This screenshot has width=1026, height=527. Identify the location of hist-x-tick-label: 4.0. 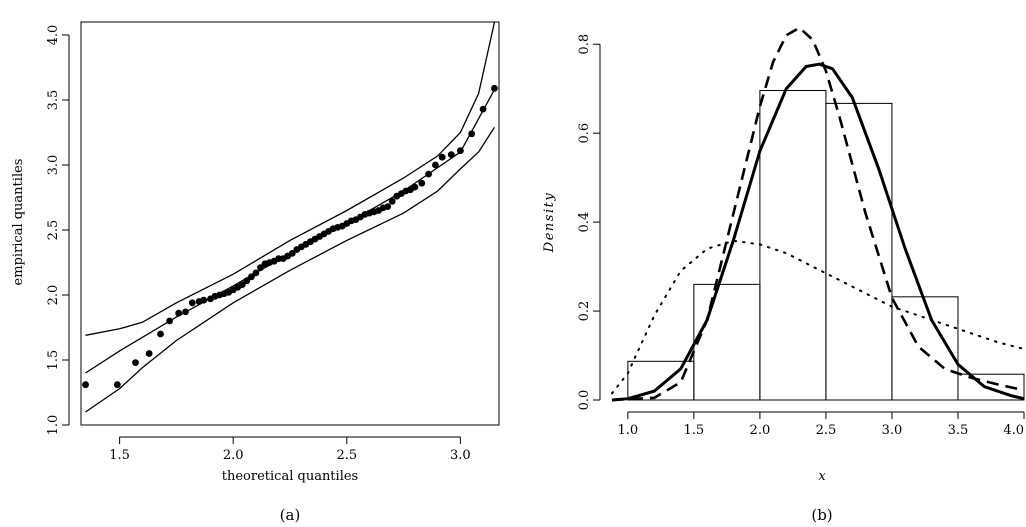
(1013, 430).